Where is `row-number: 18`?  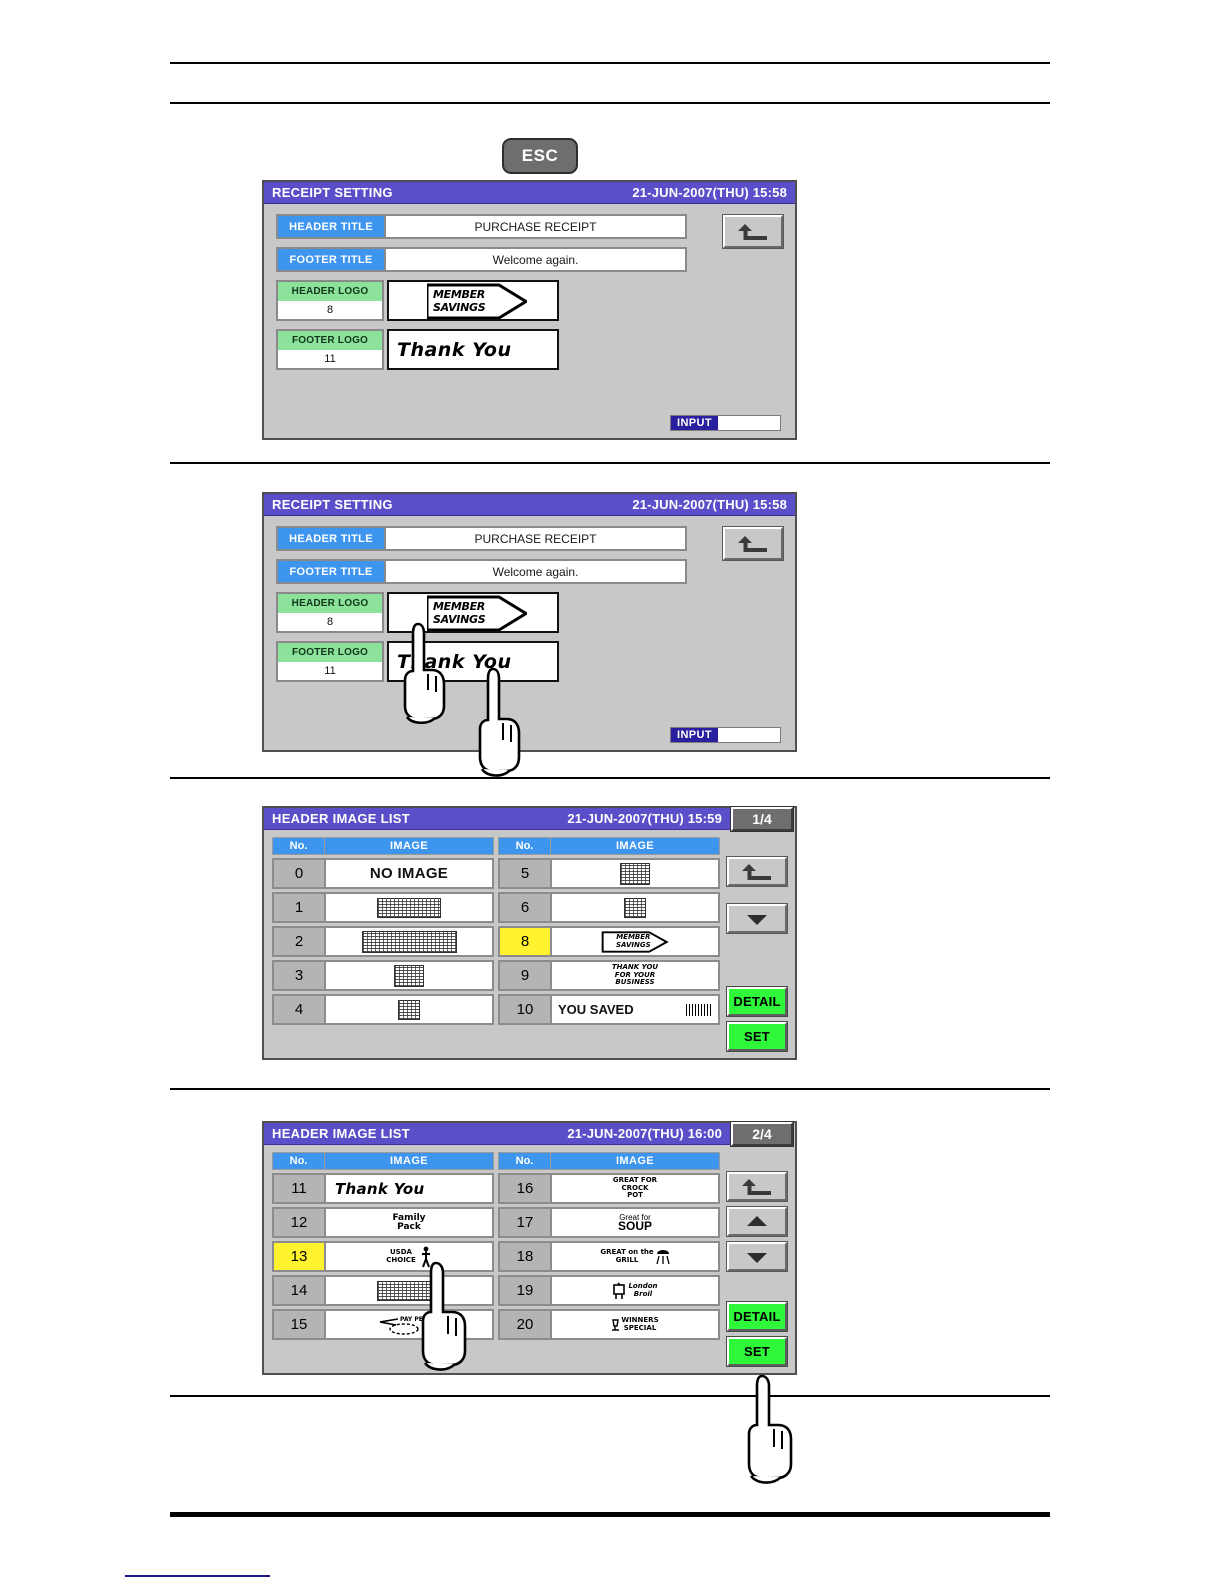
row-number: 18 is located at coordinates (524, 1256).